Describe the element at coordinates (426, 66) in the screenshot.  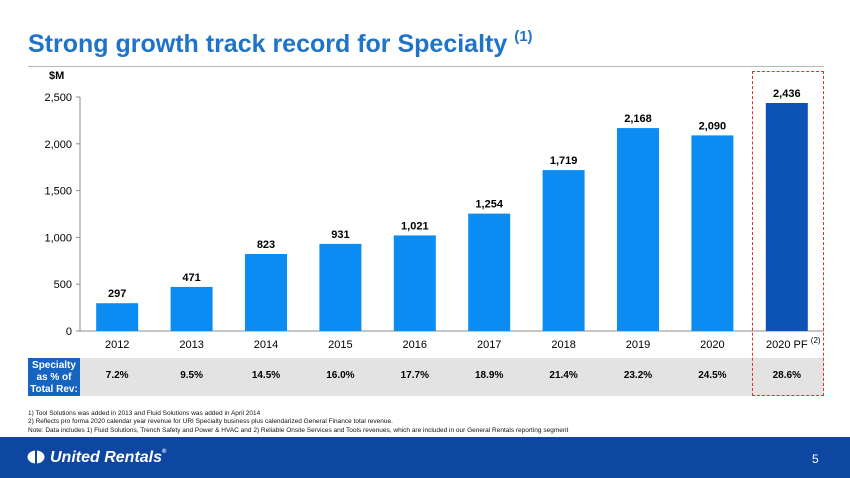
I see `title-divider` at that location.